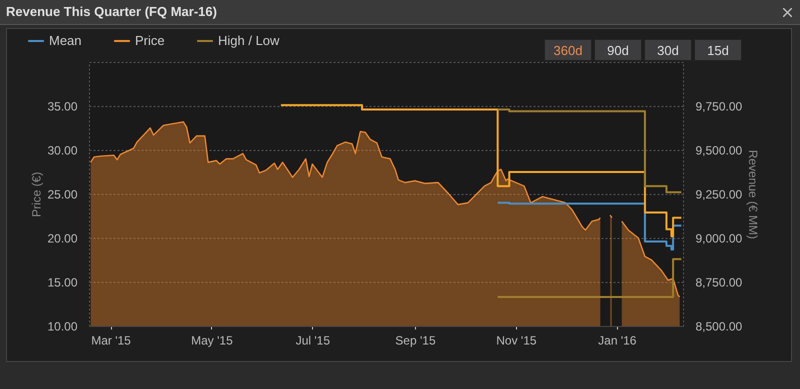  I want to click on x-tick-label: Mar '15, so click(111, 341).